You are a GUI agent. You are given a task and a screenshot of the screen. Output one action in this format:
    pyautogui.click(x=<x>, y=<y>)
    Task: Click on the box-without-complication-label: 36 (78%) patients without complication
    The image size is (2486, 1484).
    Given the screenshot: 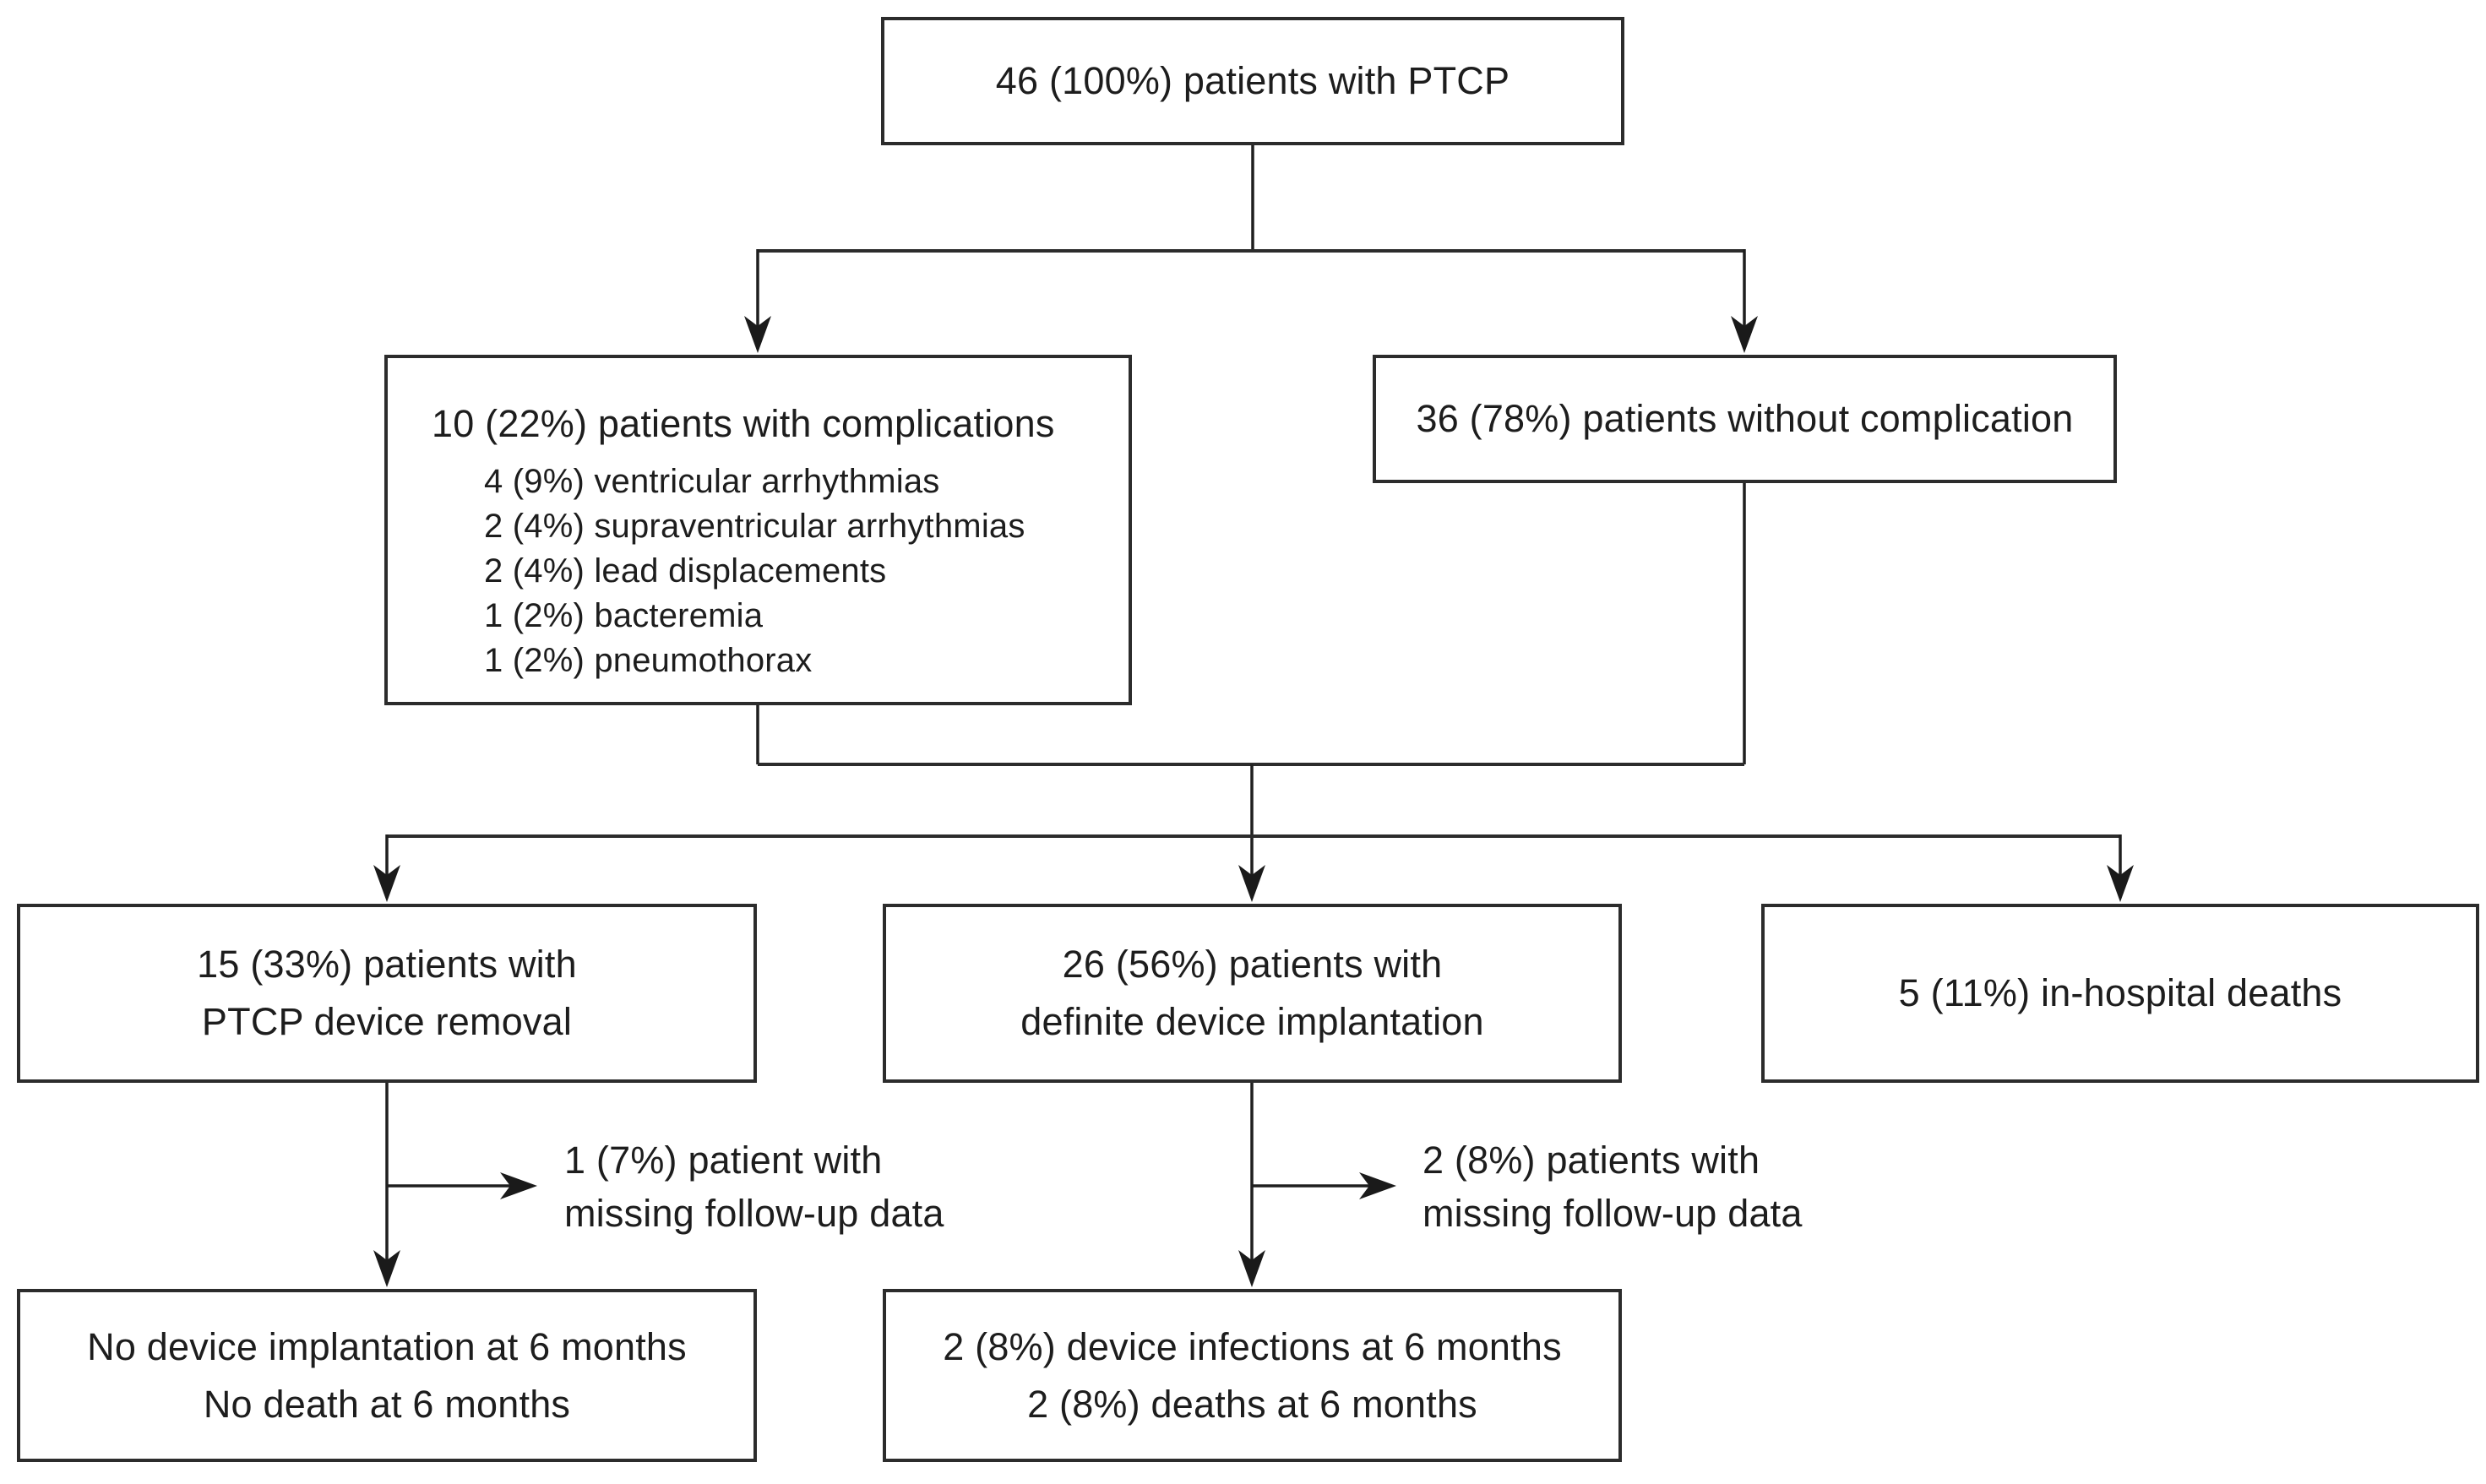 What is the action you would take?
    pyautogui.click(x=1745, y=418)
    